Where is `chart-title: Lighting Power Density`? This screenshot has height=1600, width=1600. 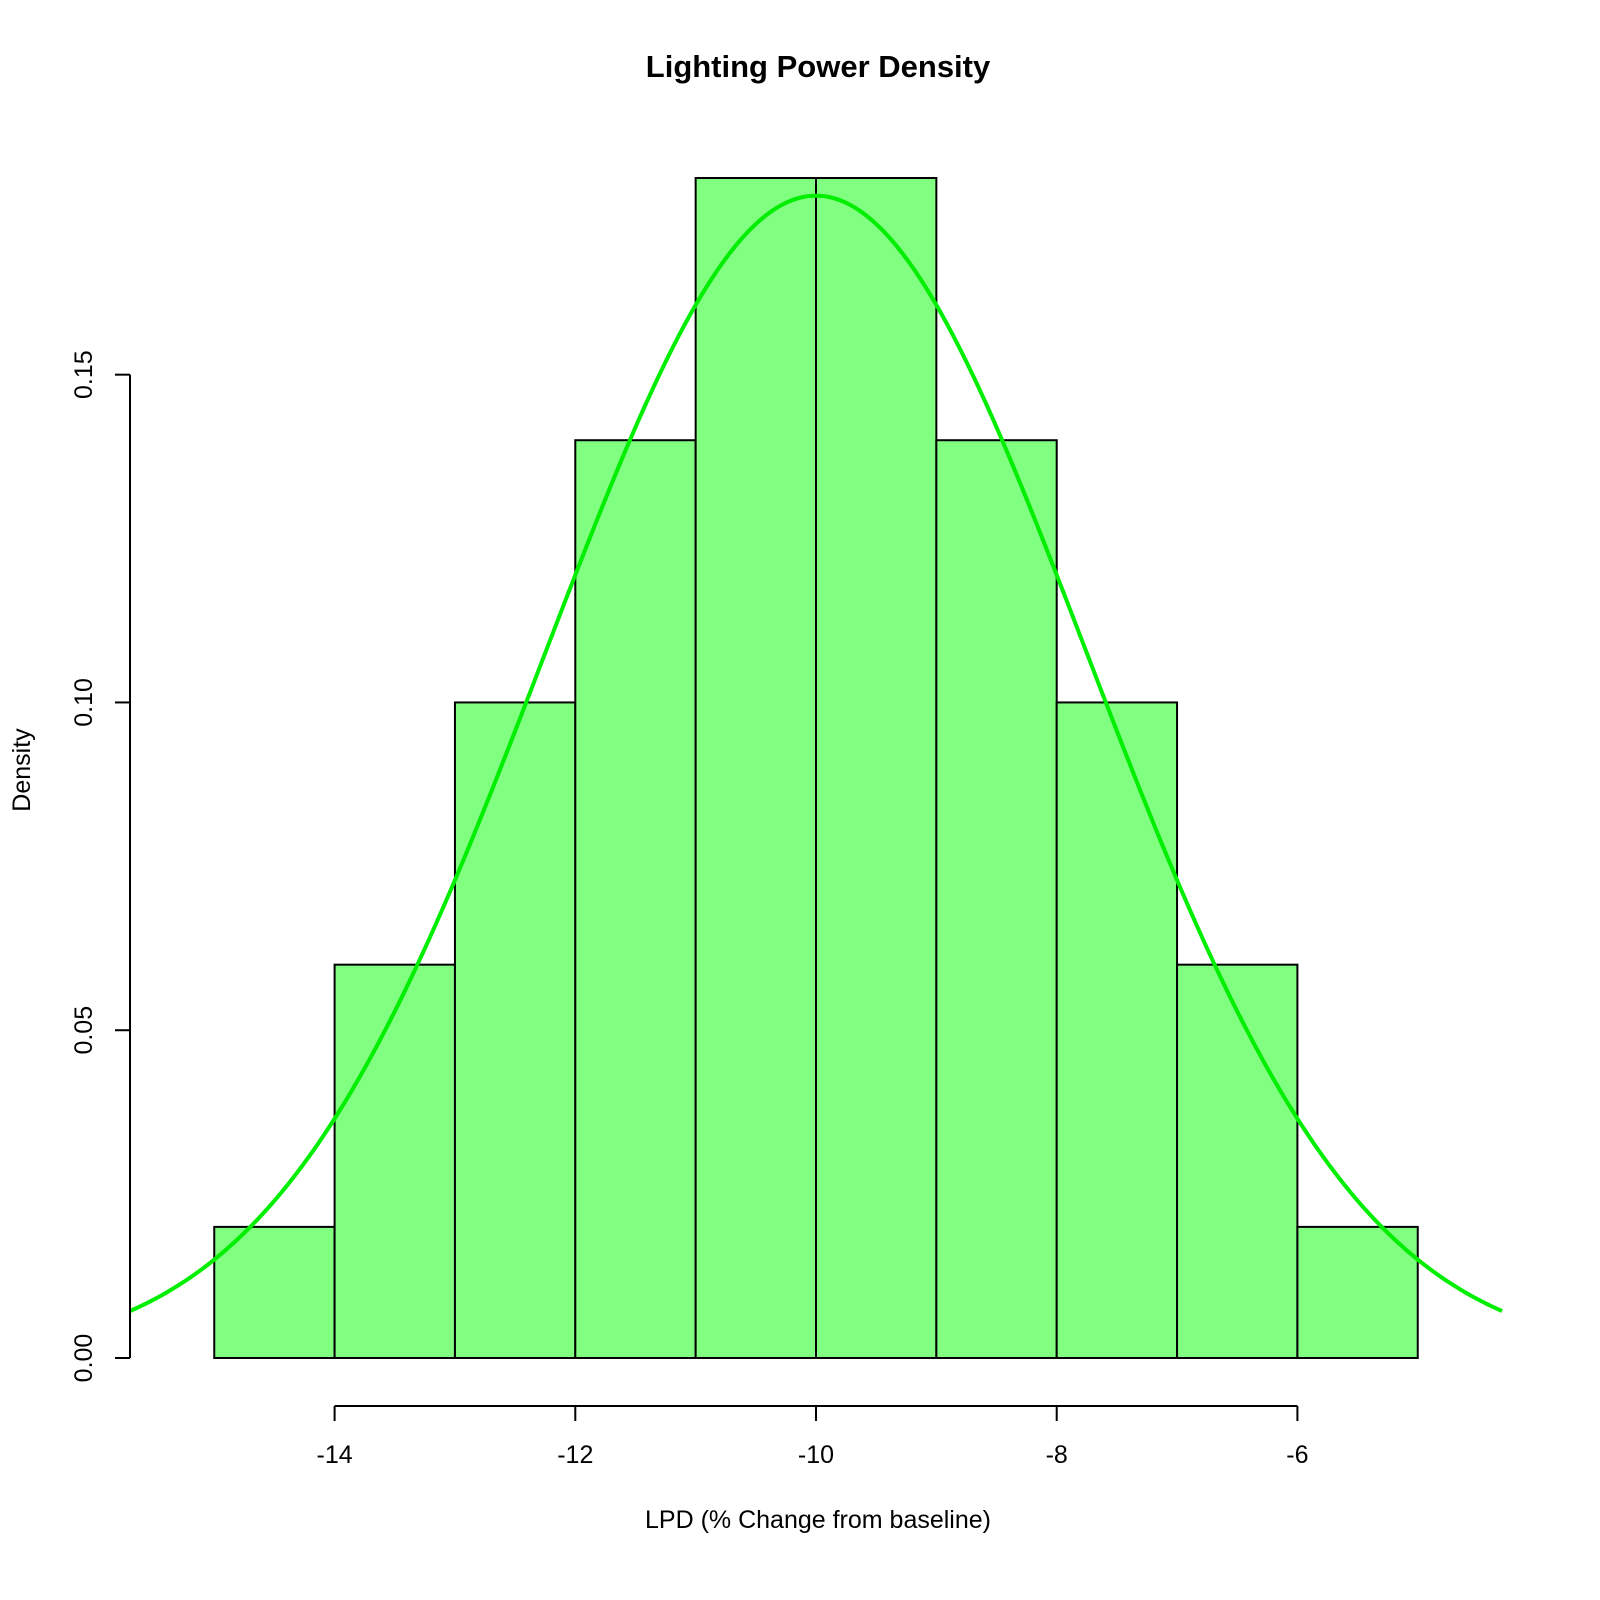
chart-title: Lighting Power Density is located at coordinates (818, 66).